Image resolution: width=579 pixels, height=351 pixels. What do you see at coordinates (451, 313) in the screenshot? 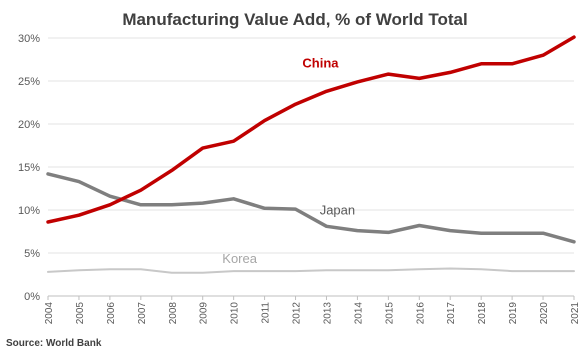
I see `x-tick-label: 2017` at bounding box center [451, 313].